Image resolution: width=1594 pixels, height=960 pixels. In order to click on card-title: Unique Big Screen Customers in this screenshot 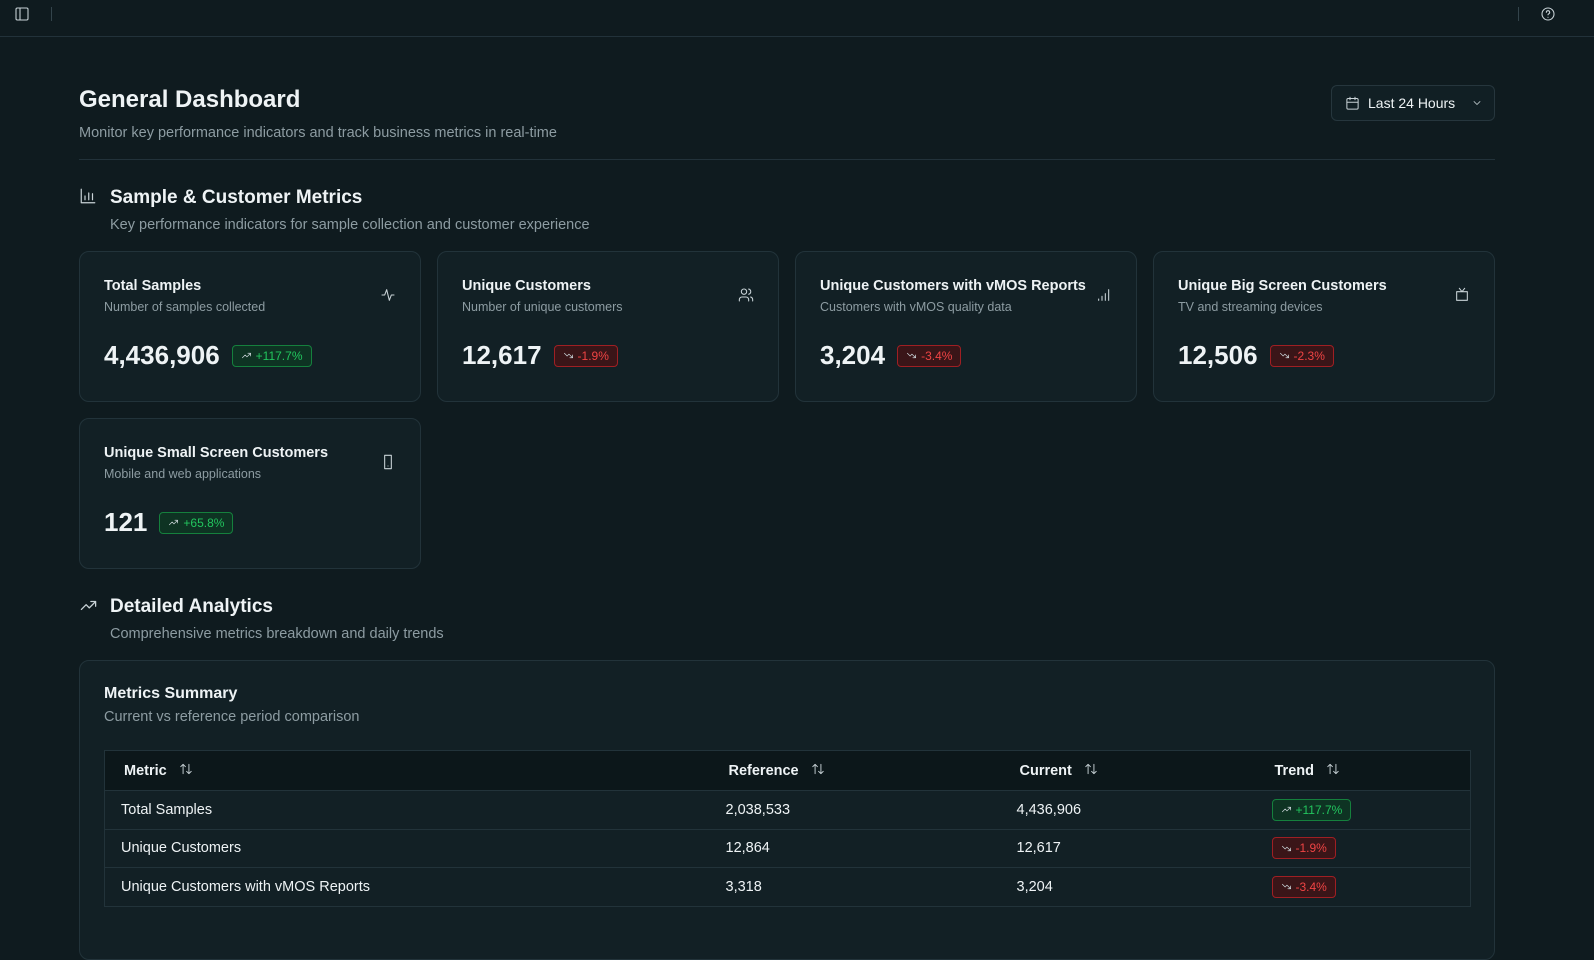, I will do `click(1282, 286)`.